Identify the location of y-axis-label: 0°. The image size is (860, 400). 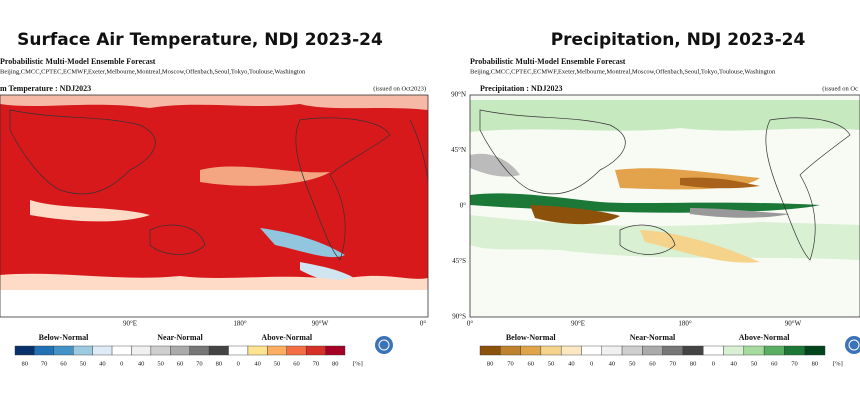
(463, 206).